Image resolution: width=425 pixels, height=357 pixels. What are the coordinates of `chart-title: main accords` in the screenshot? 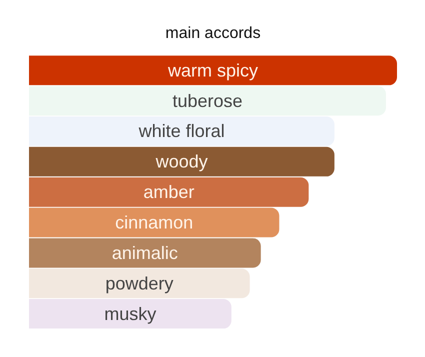 It's located at (213, 33).